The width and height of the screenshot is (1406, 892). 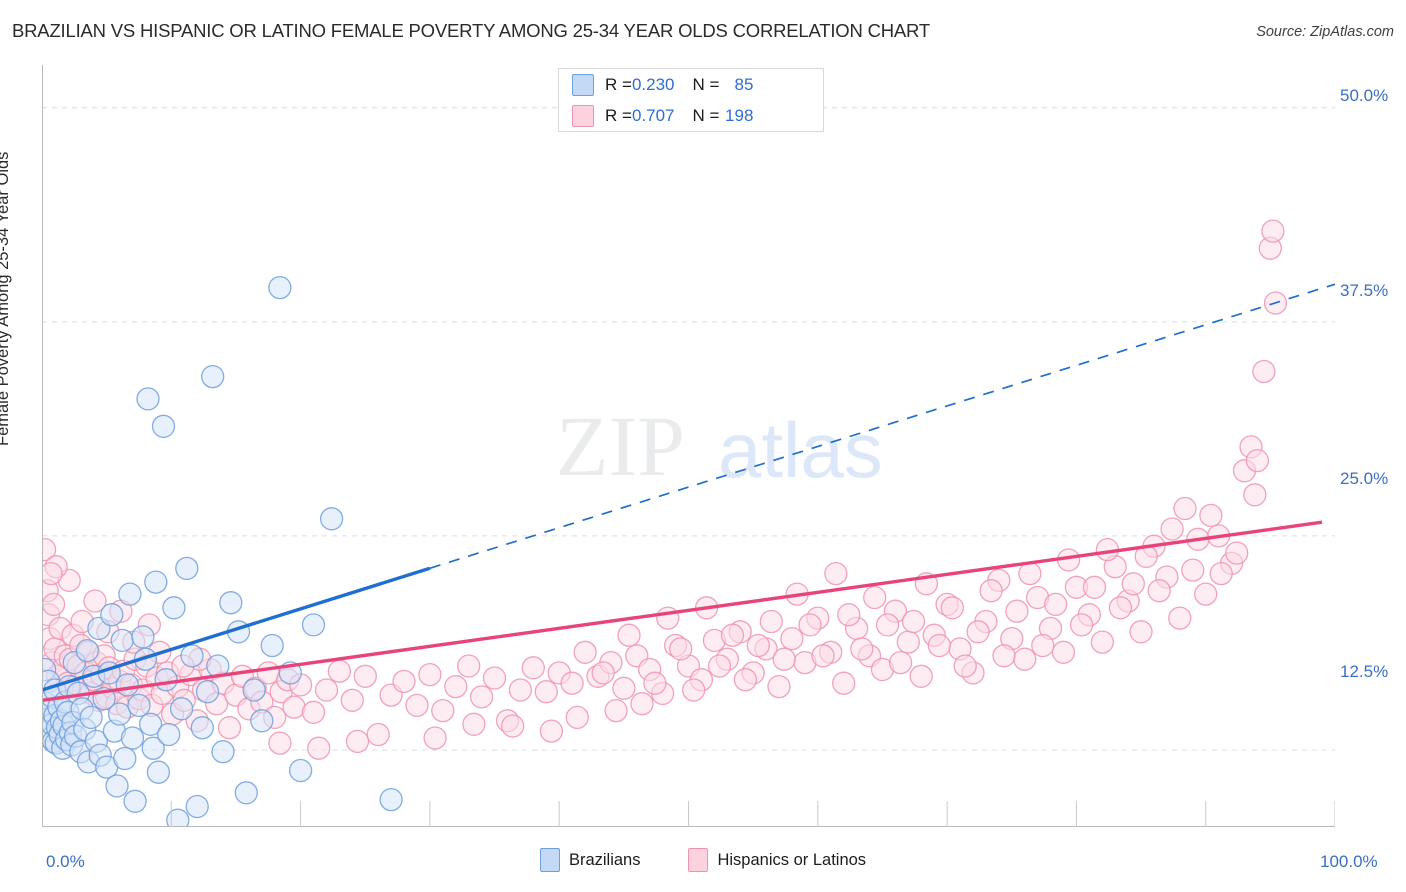 I want to click on correlation-stats-box: R = 0.230 N = 85 R = 0.707 N = 198, so click(x=691, y=100).